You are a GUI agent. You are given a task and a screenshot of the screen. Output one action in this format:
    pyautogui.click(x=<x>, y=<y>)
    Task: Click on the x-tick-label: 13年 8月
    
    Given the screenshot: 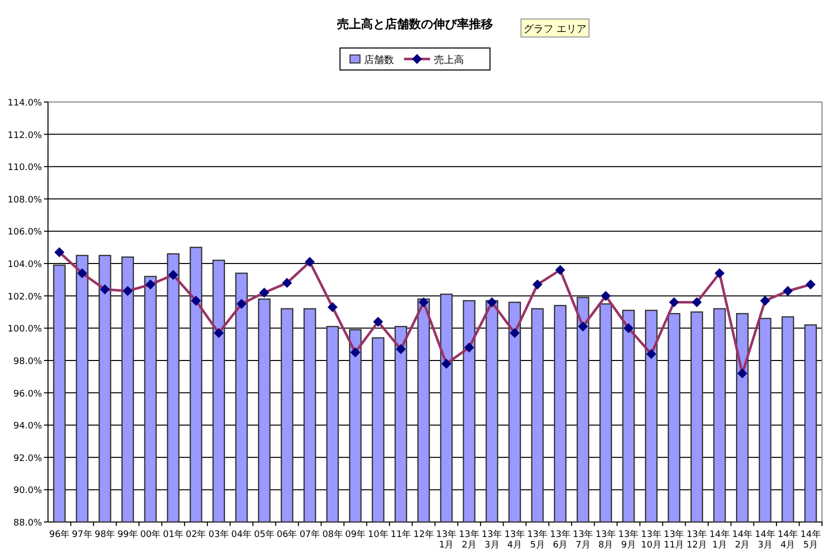 What is the action you would take?
    pyautogui.click(x=606, y=539)
    